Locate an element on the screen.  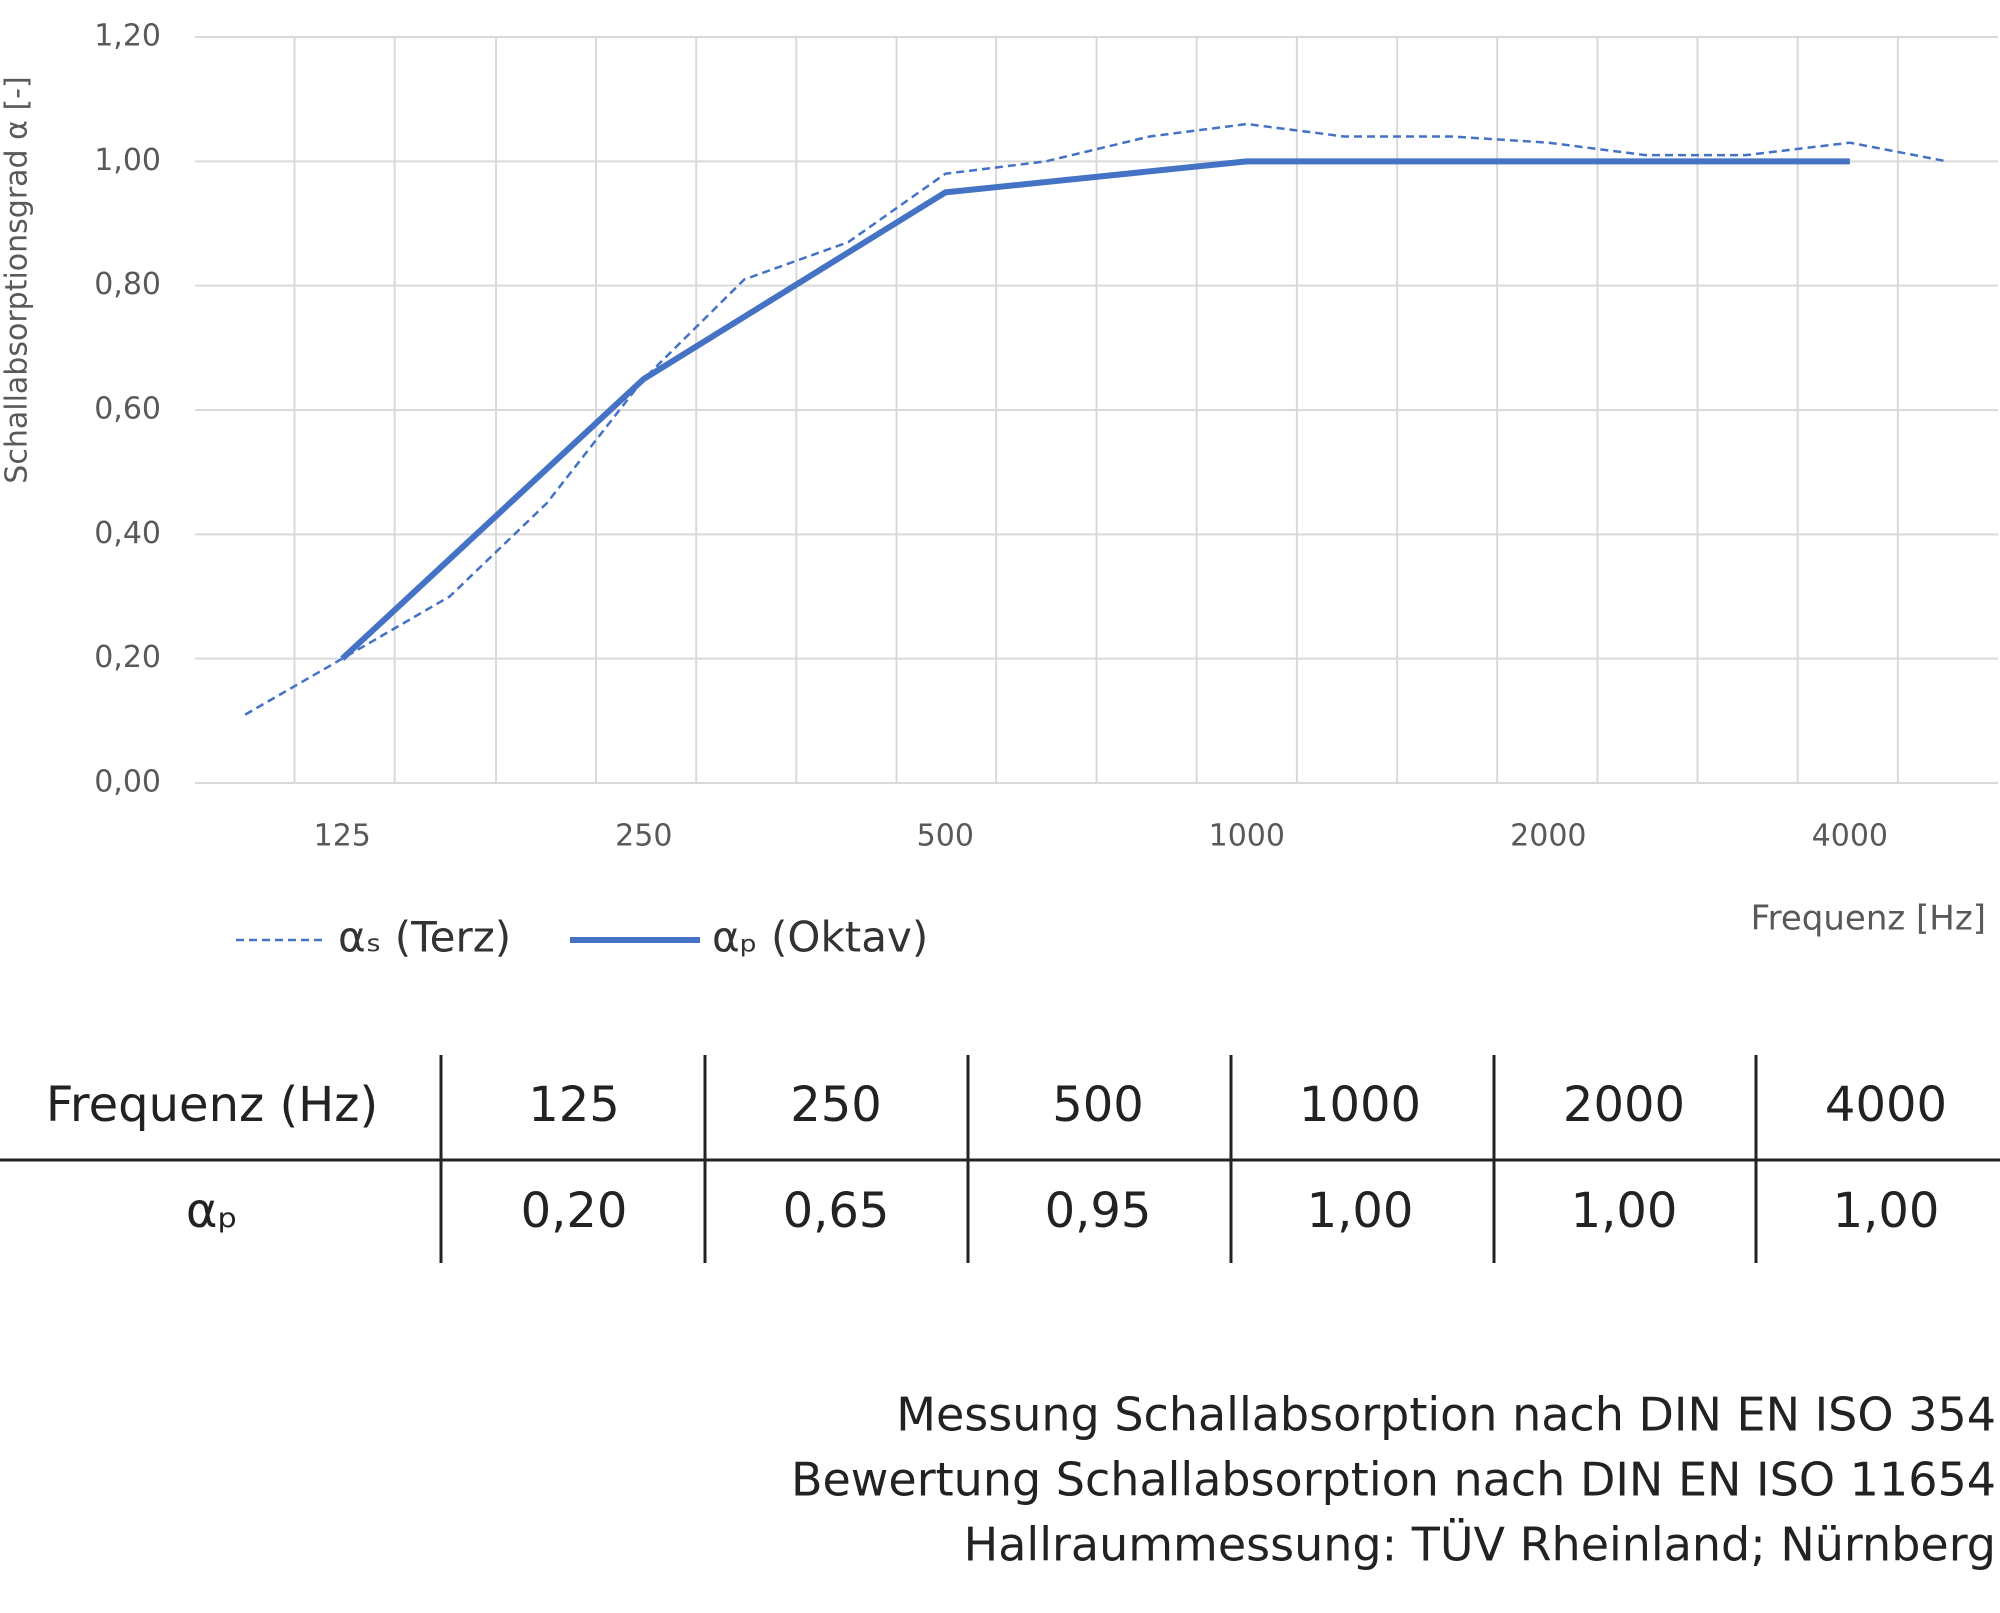
table-header-cell: Frequenz (Hz) is located at coordinates (212, 1105).